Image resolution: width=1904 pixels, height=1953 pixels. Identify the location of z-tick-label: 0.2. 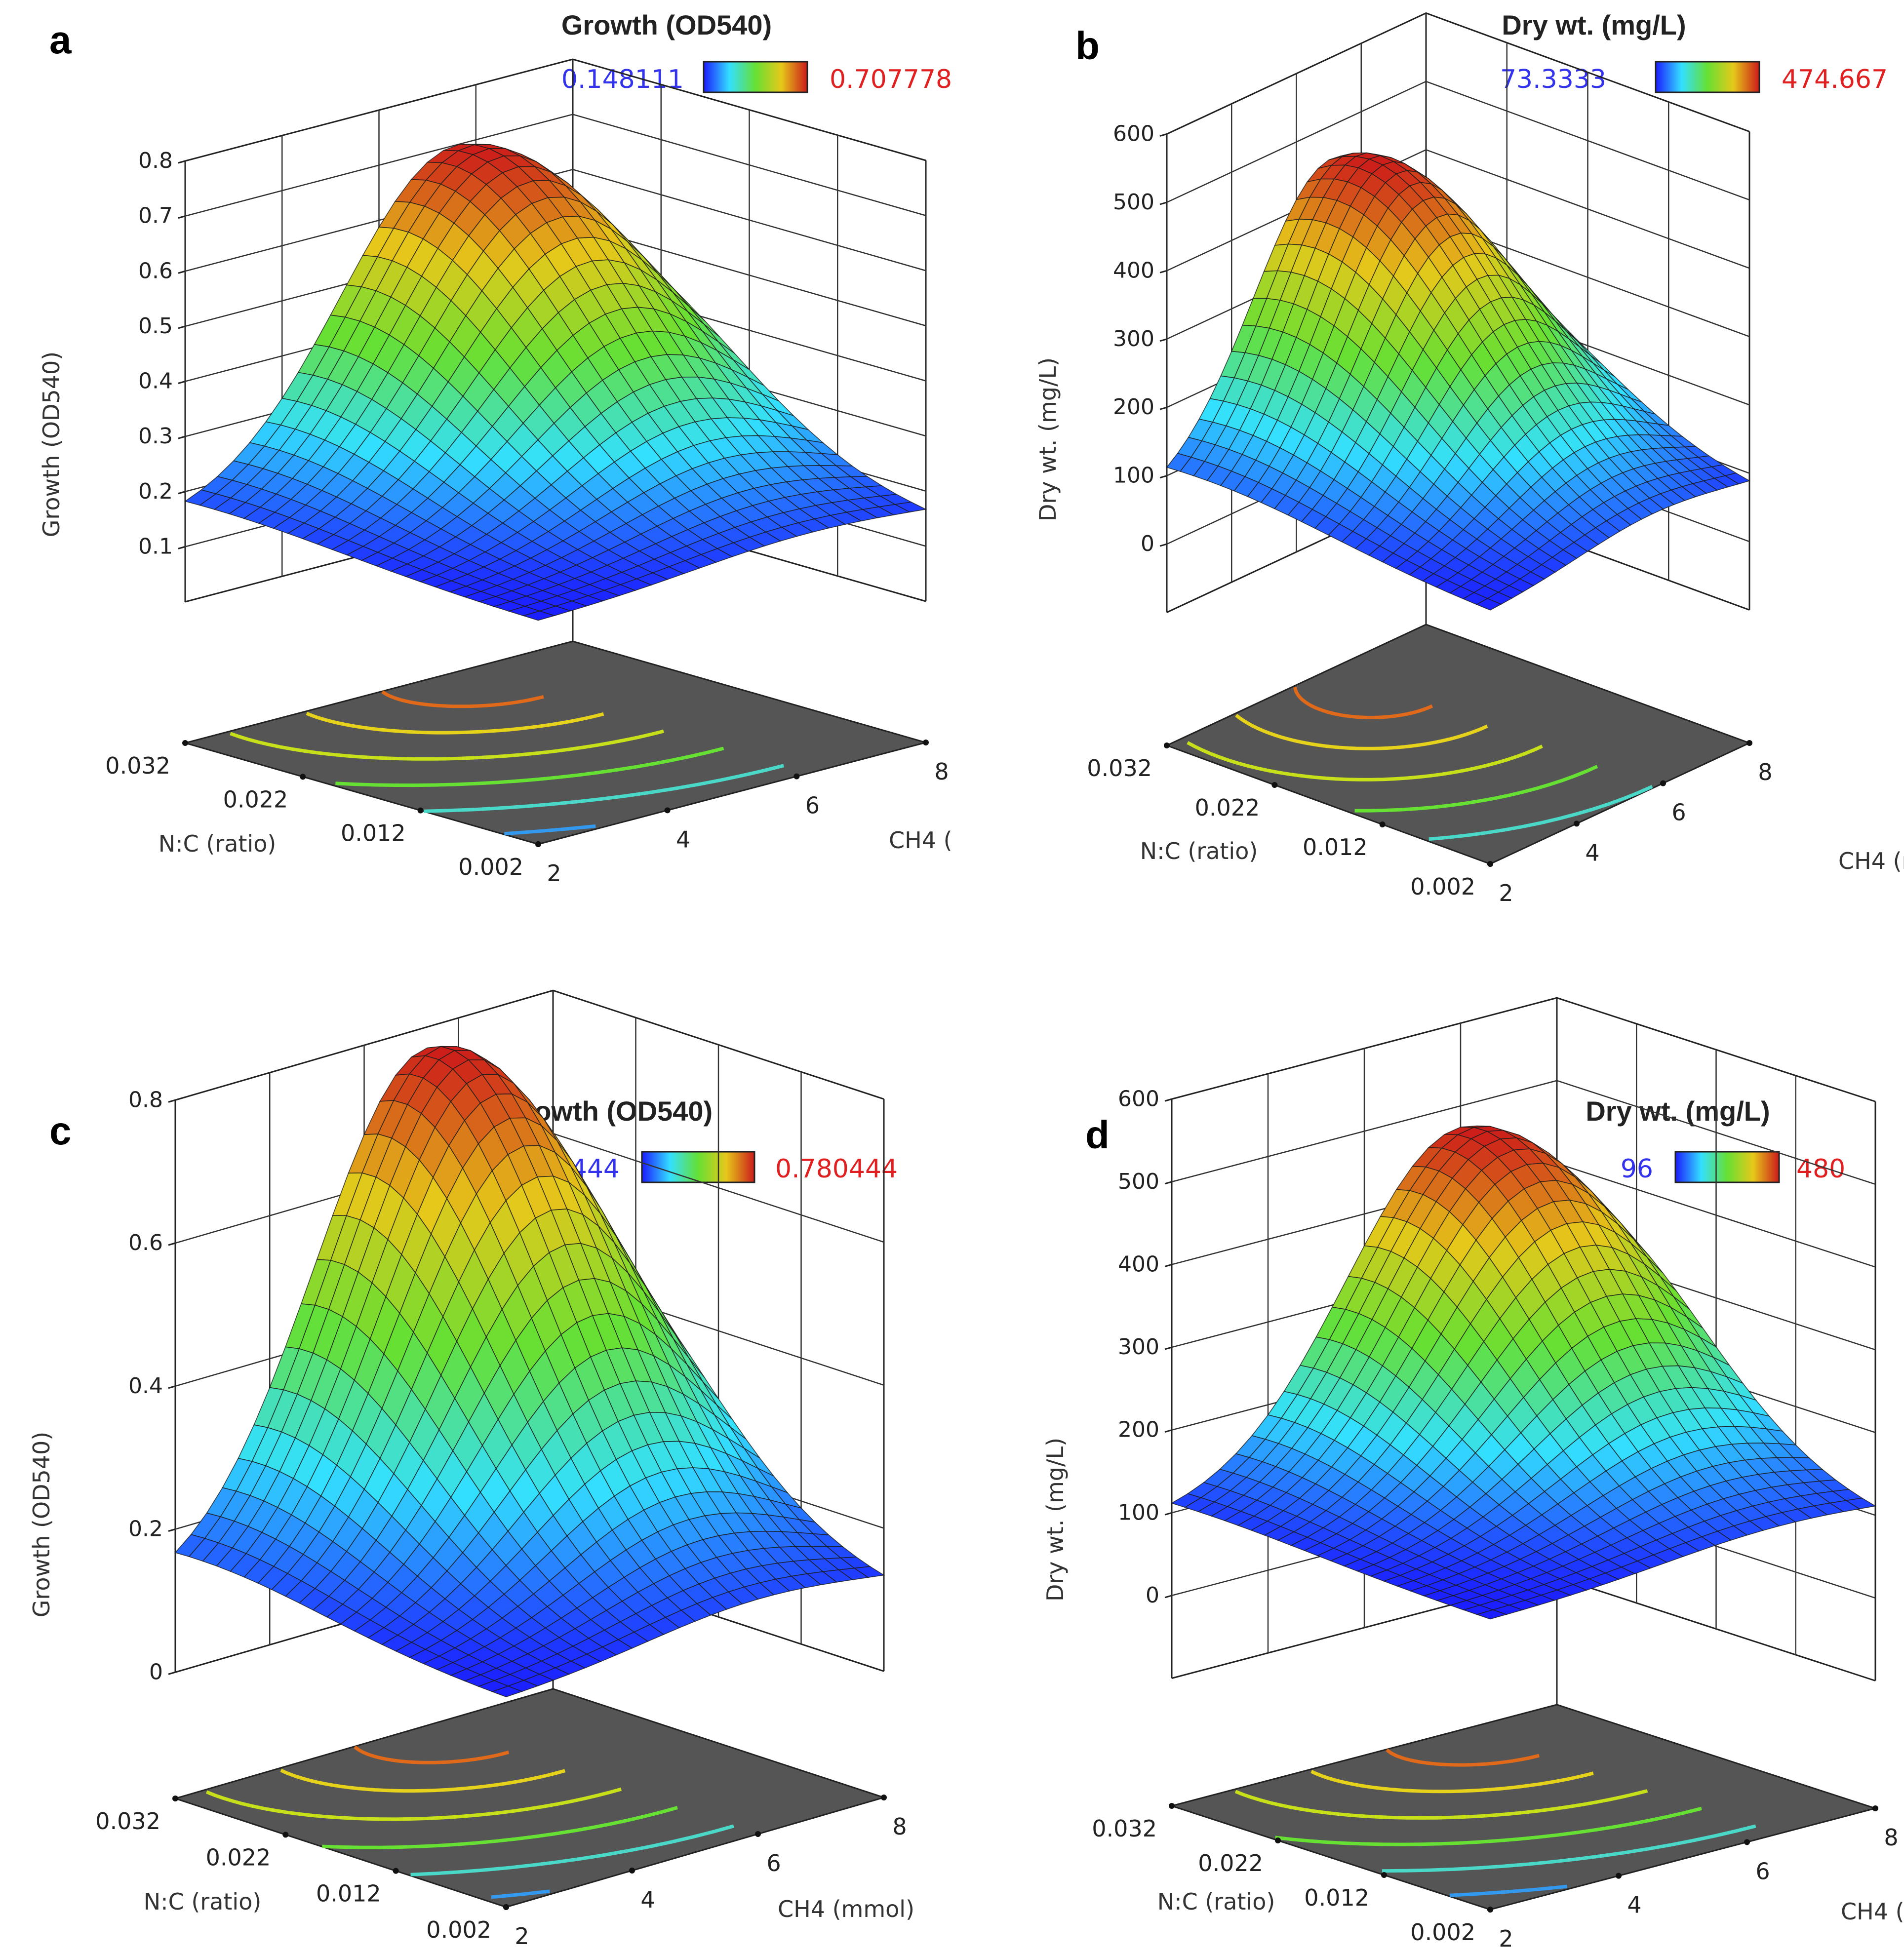
(155, 492).